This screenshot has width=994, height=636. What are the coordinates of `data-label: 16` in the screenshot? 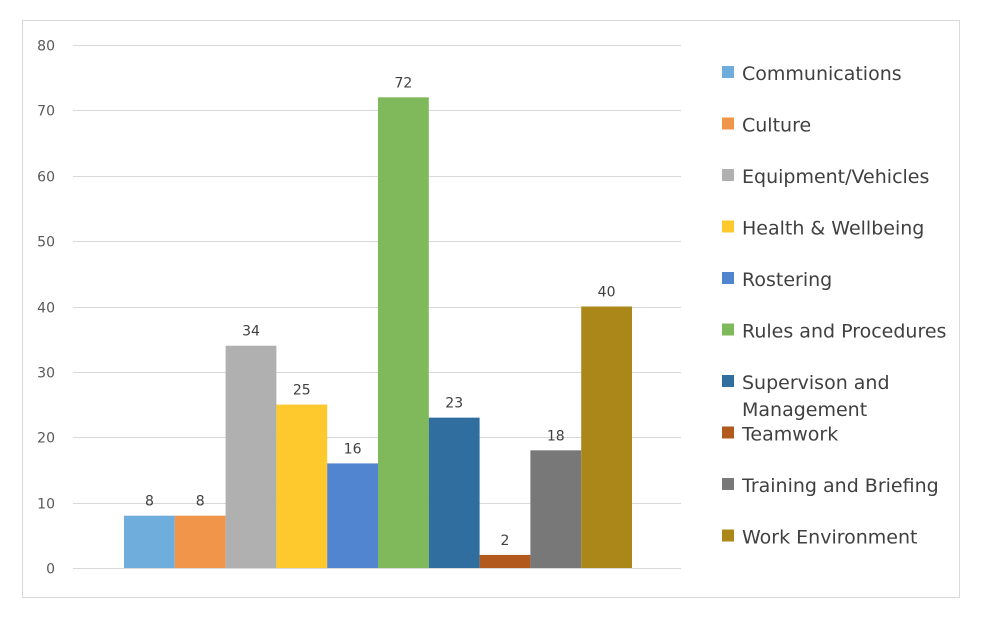 It's located at (353, 449).